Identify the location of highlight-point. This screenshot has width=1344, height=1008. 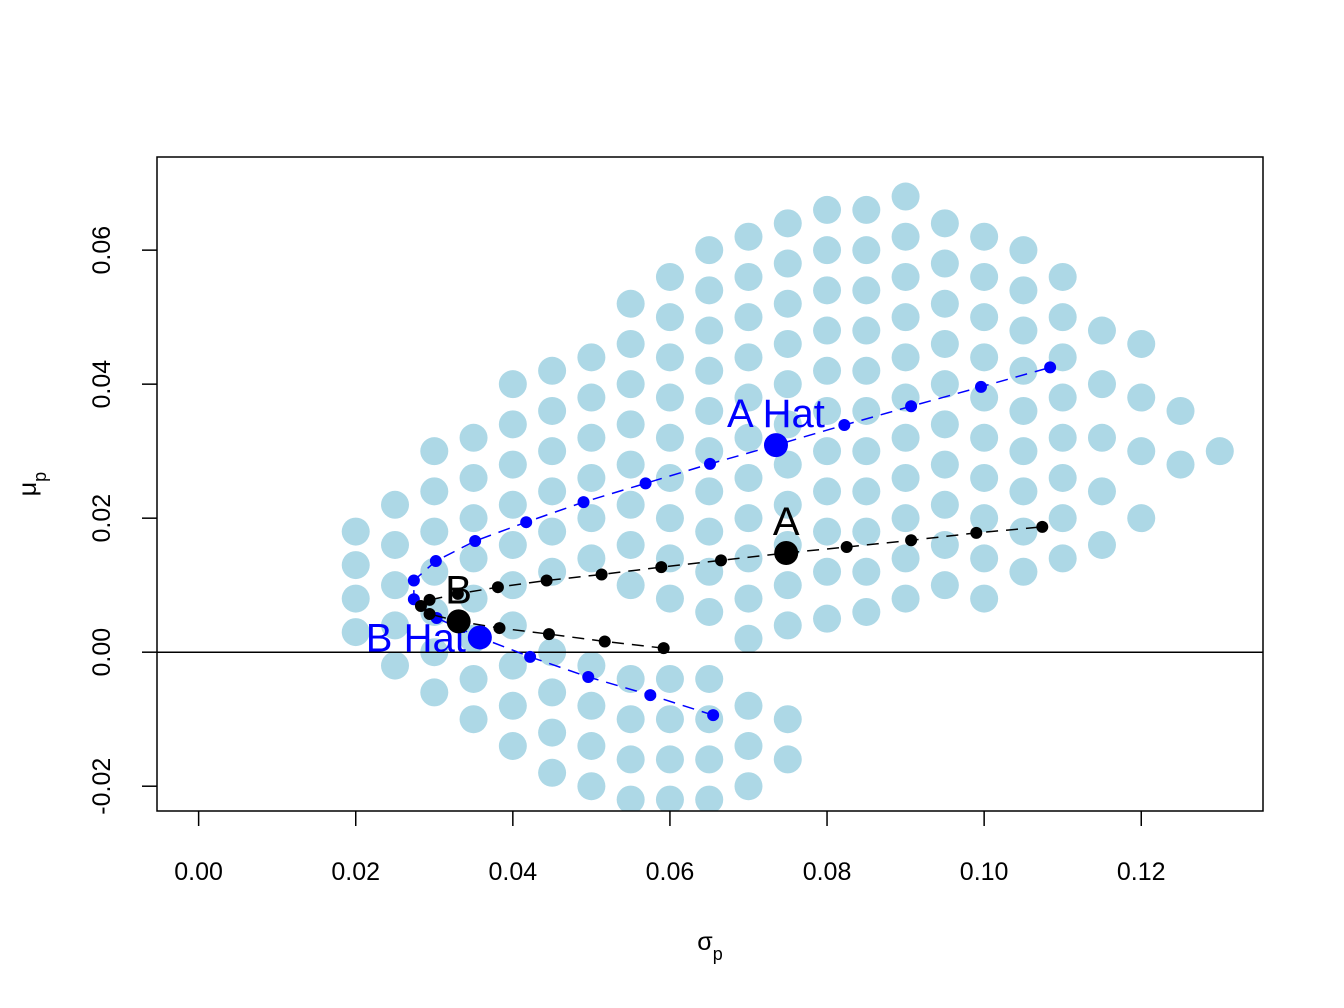
(786, 553).